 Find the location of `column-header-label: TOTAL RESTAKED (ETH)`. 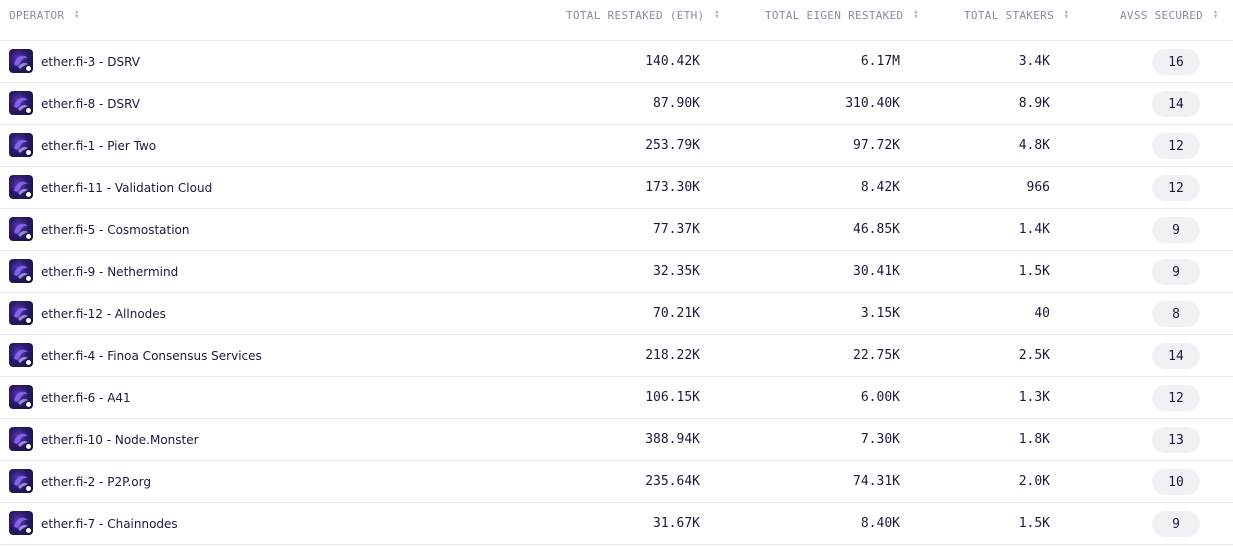

column-header-label: TOTAL RESTAKED (ETH) is located at coordinates (635, 15).